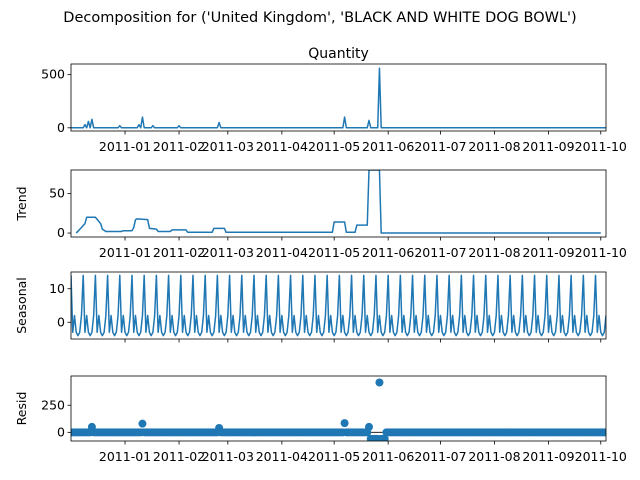 This screenshot has width=640, height=480. What do you see at coordinates (334, 146) in the screenshot?
I see `observed-xtick-label: 2011-05` at bounding box center [334, 146].